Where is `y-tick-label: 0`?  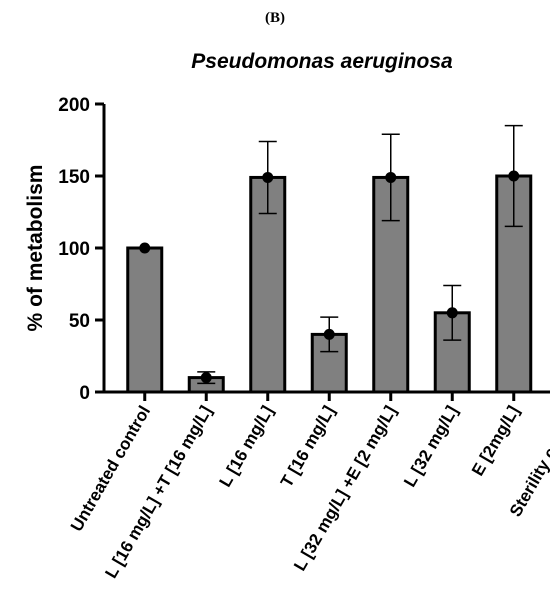 y-tick-label: 0 is located at coordinates (84, 393).